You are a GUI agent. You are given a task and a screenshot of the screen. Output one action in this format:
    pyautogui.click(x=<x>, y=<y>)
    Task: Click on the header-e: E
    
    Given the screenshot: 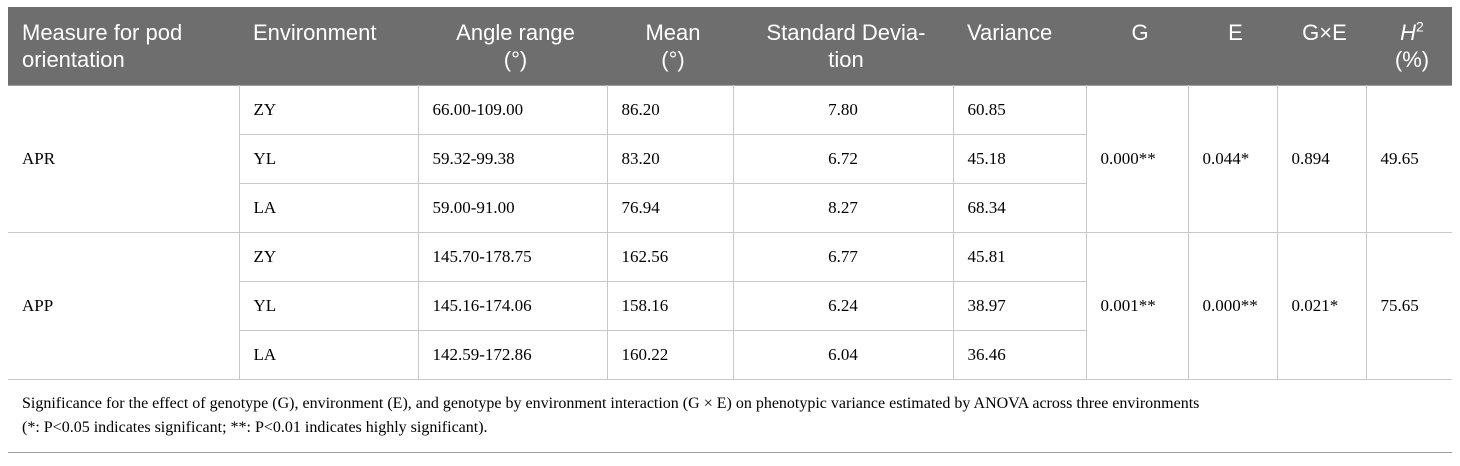 What is the action you would take?
    pyautogui.click(x=1232, y=46)
    